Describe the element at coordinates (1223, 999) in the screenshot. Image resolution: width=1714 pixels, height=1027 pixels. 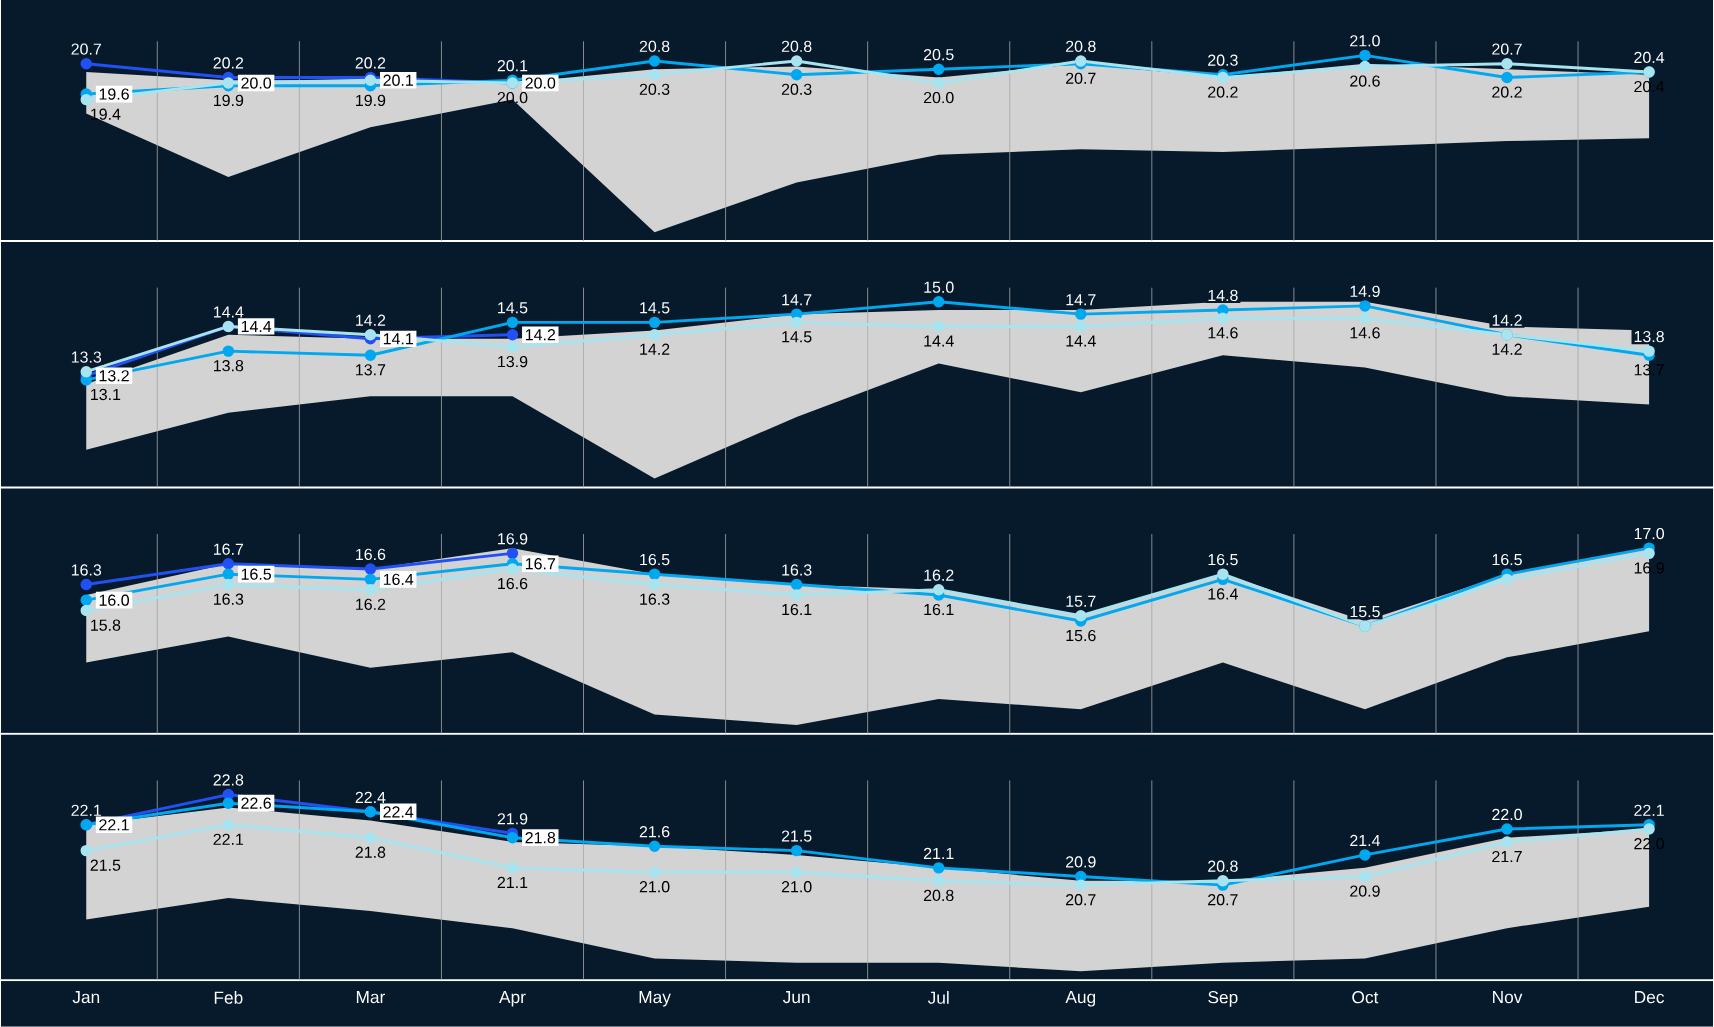
I see `x-tick-label: Sep` at that location.